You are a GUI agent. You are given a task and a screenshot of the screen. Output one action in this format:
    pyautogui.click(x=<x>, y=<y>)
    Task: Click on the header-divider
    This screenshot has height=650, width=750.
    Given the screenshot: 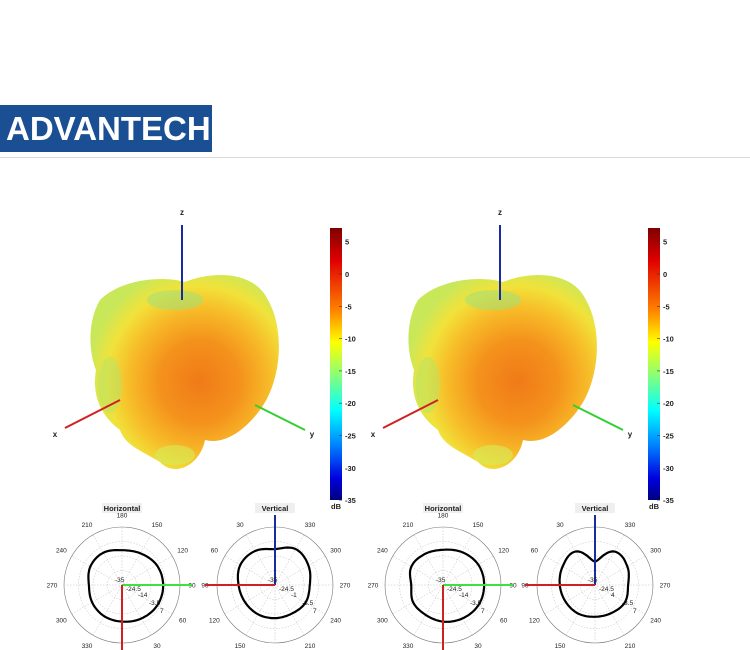 What is the action you would take?
    pyautogui.click(x=375, y=157)
    